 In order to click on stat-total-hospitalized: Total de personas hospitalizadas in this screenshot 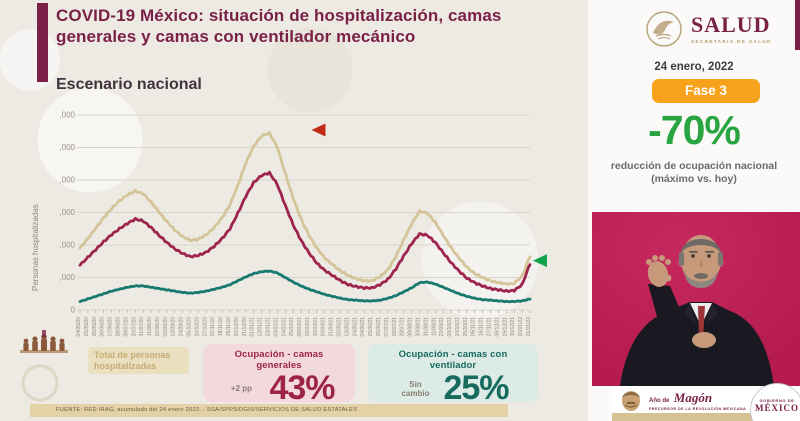, I will do `click(138, 360)`.